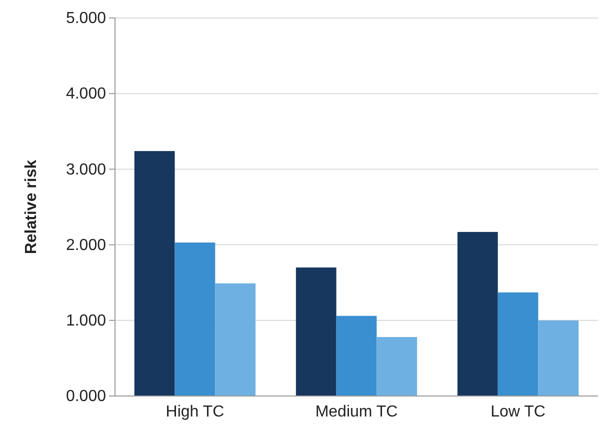 The image size is (600, 433). I want to click on y-tick-label: 0.000, so click(86, 397).